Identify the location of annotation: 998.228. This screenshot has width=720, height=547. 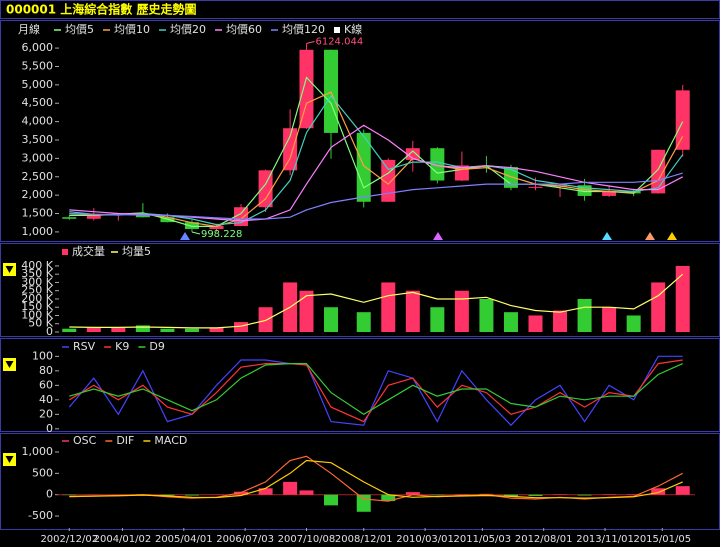
(221, 234).